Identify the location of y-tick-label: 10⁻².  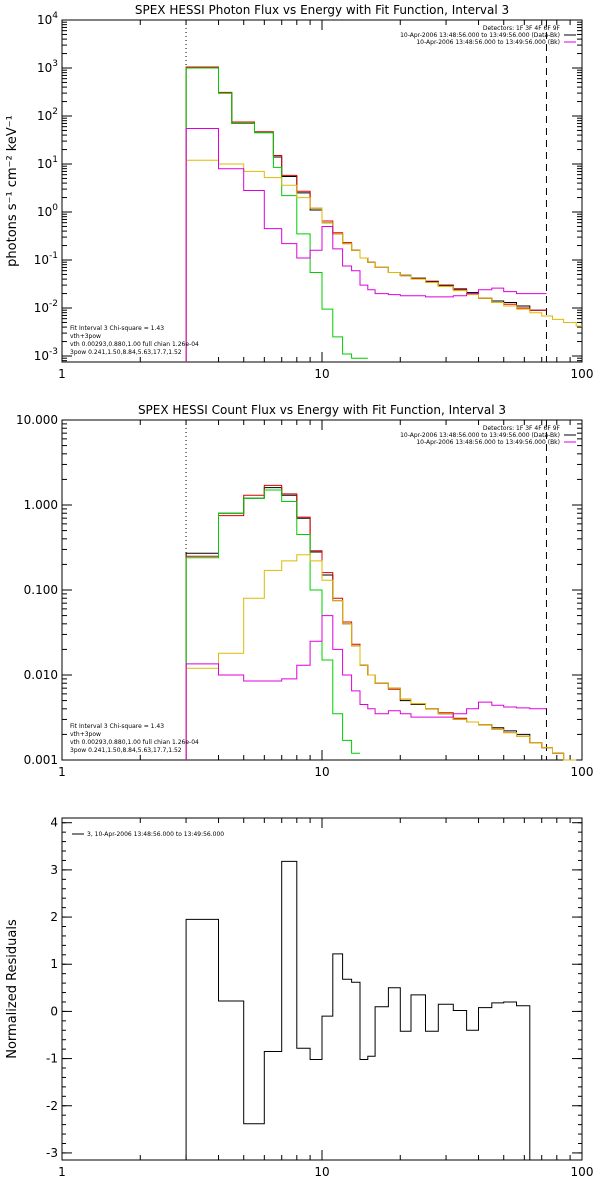
(46, 307).